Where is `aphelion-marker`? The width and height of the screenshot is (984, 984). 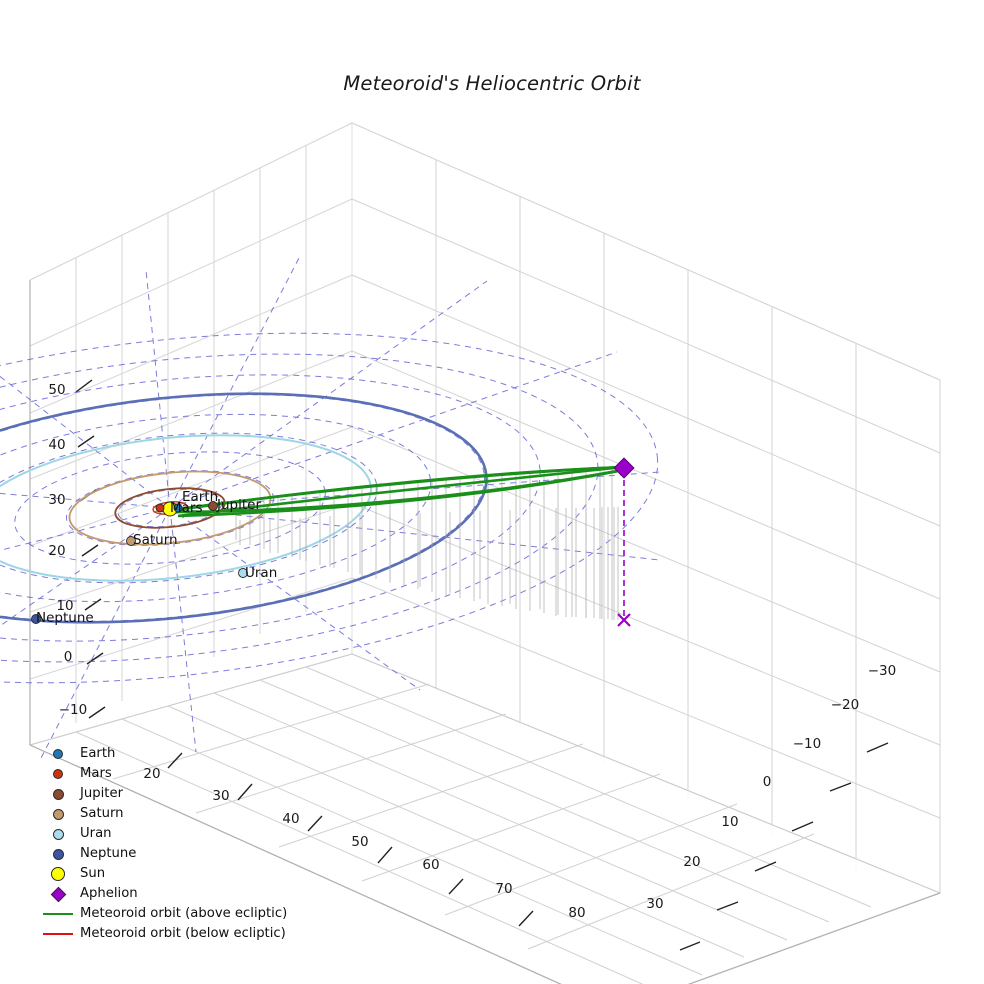 aphelion-marker is located at coordinates (624, 468).